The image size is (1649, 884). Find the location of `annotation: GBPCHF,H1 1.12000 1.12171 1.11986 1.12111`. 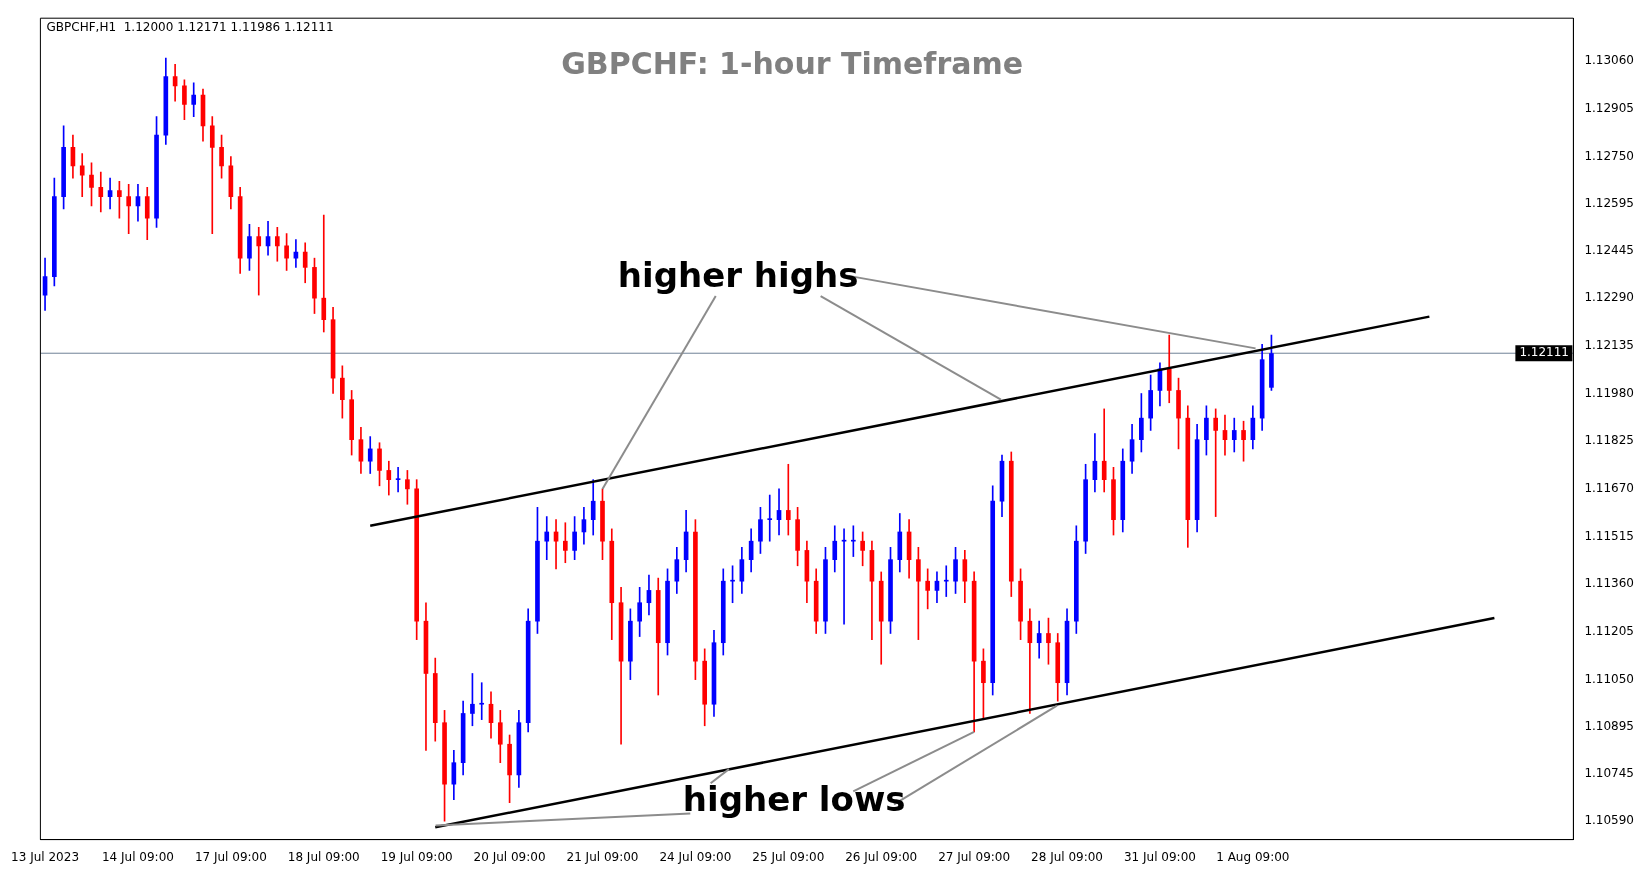

annotation: GBPCHF,H1 1.12000 1.12171 1.11986 1.12111 is located at coordinates (190, 27).